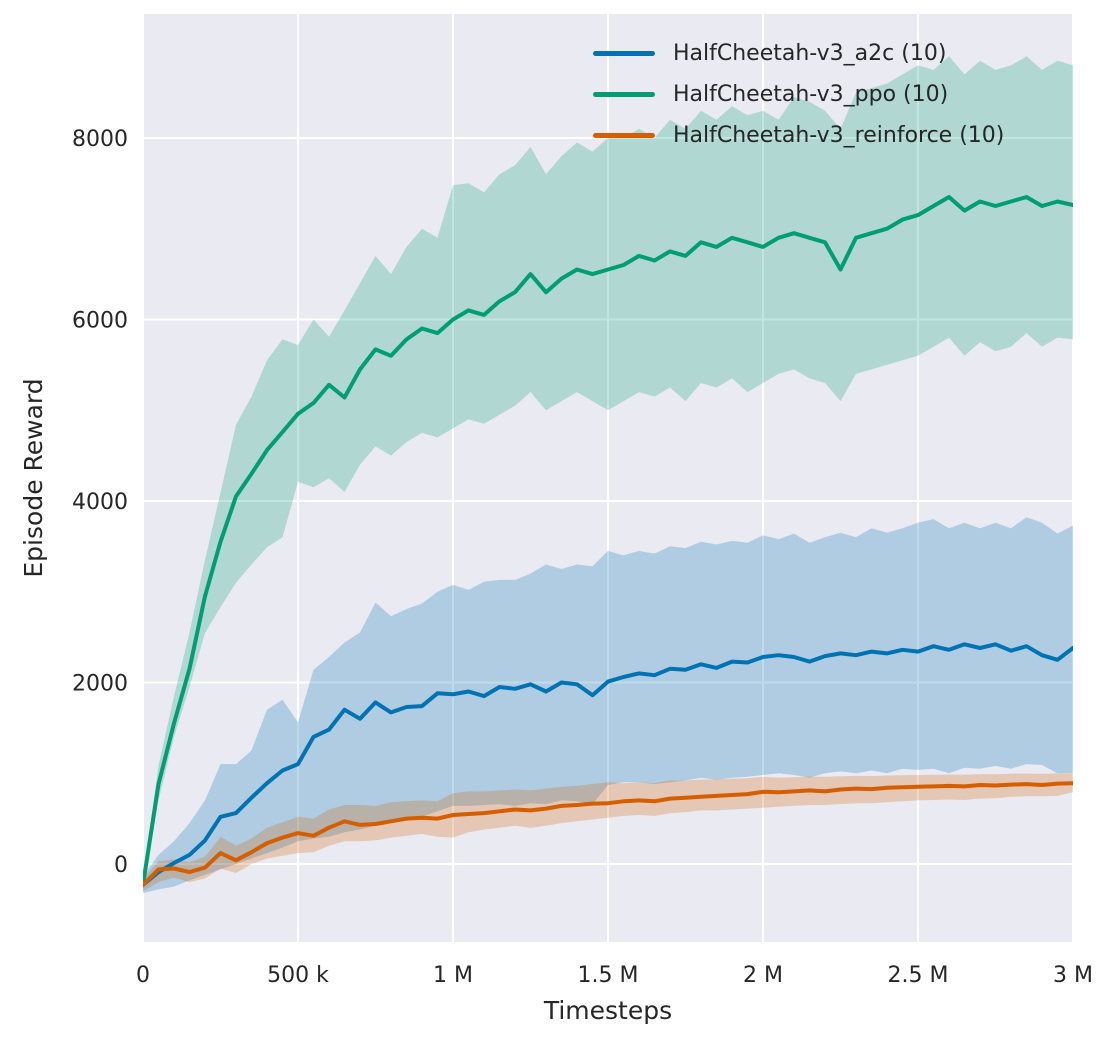  What do you see at coordinates (100, 683) in the screenshot?
I see `y-tick-label: 2000` at bounding box center [100, 683].